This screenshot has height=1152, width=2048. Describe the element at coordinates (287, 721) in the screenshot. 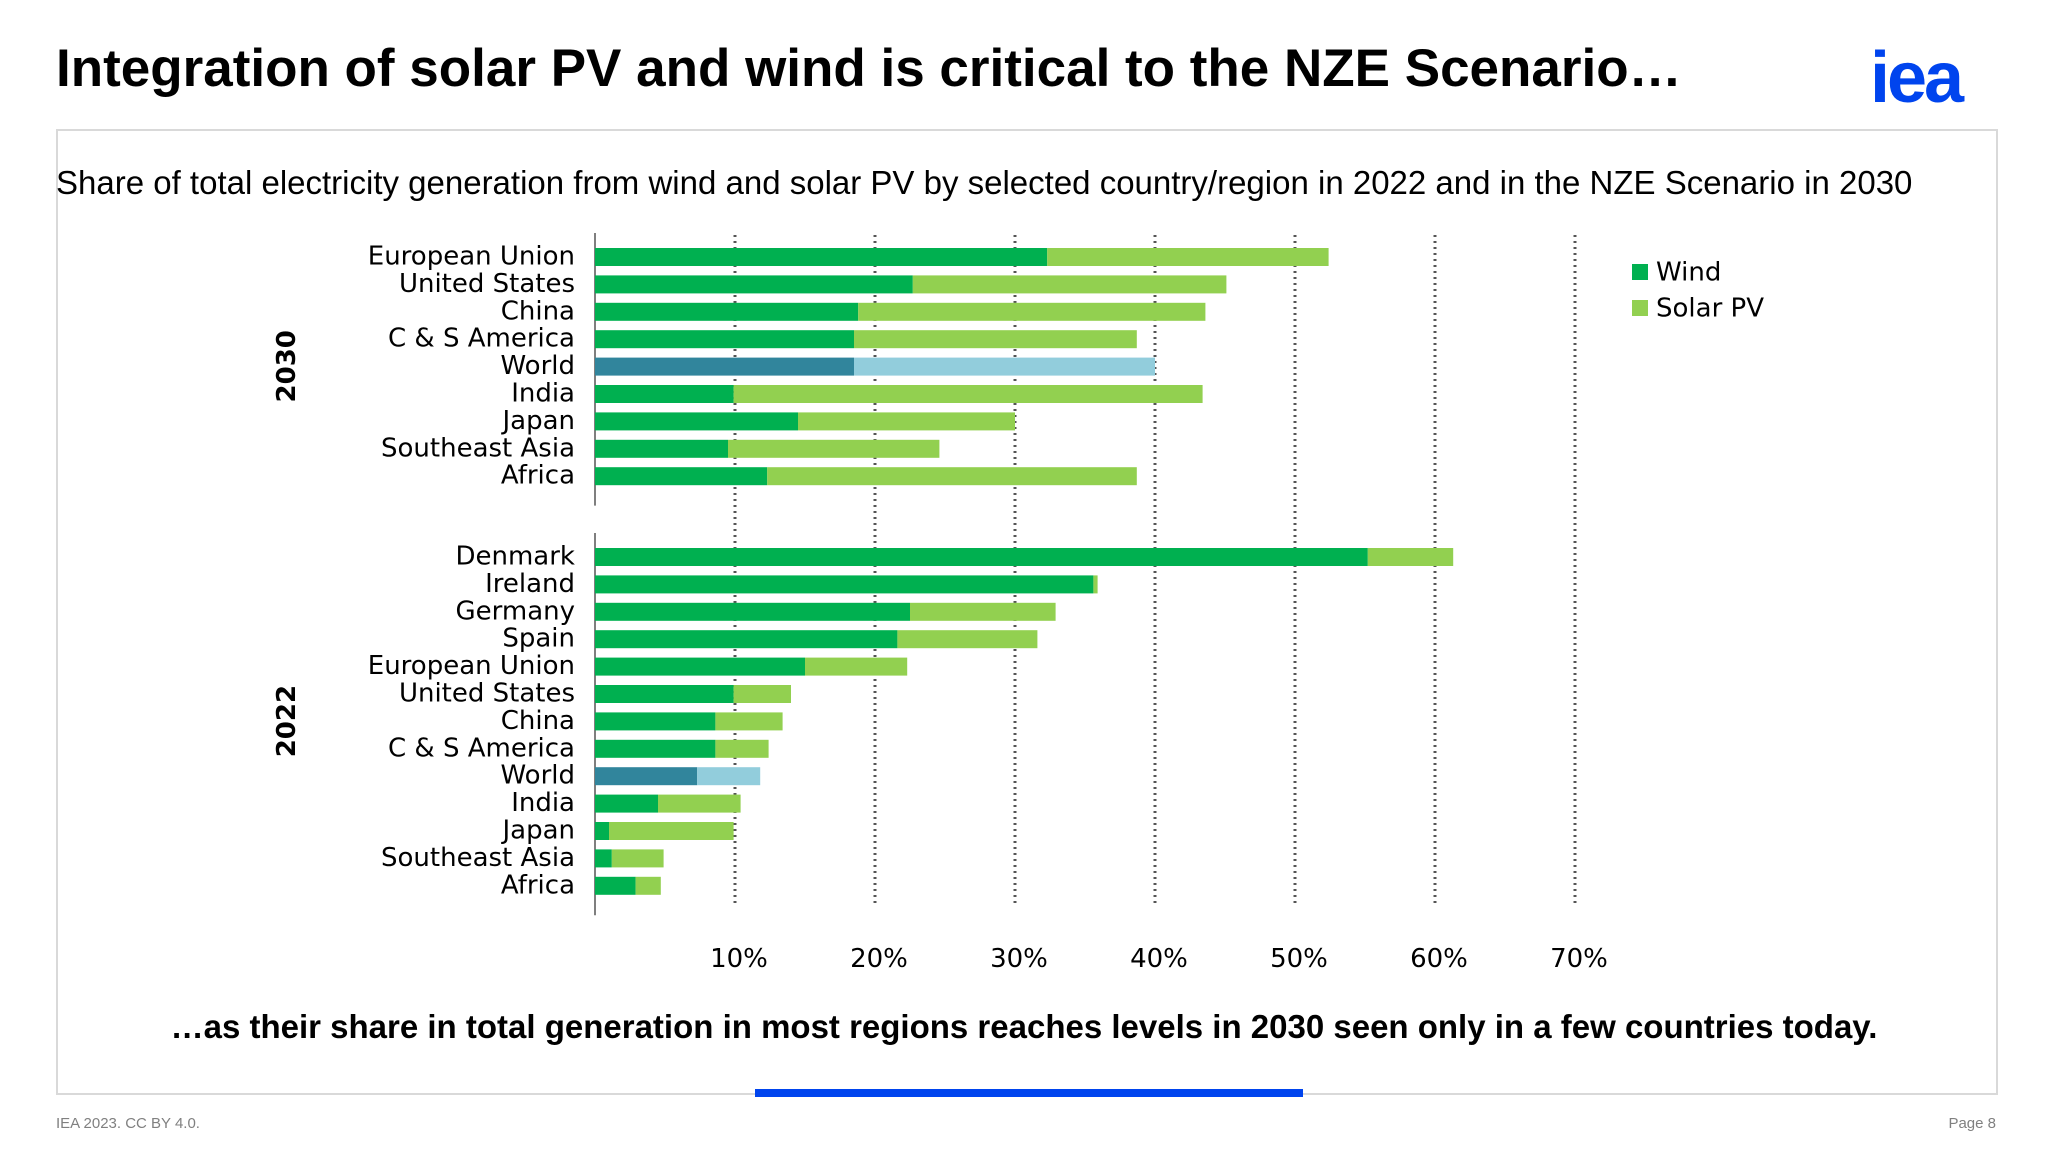

I see `group-label: 2022` at that location.